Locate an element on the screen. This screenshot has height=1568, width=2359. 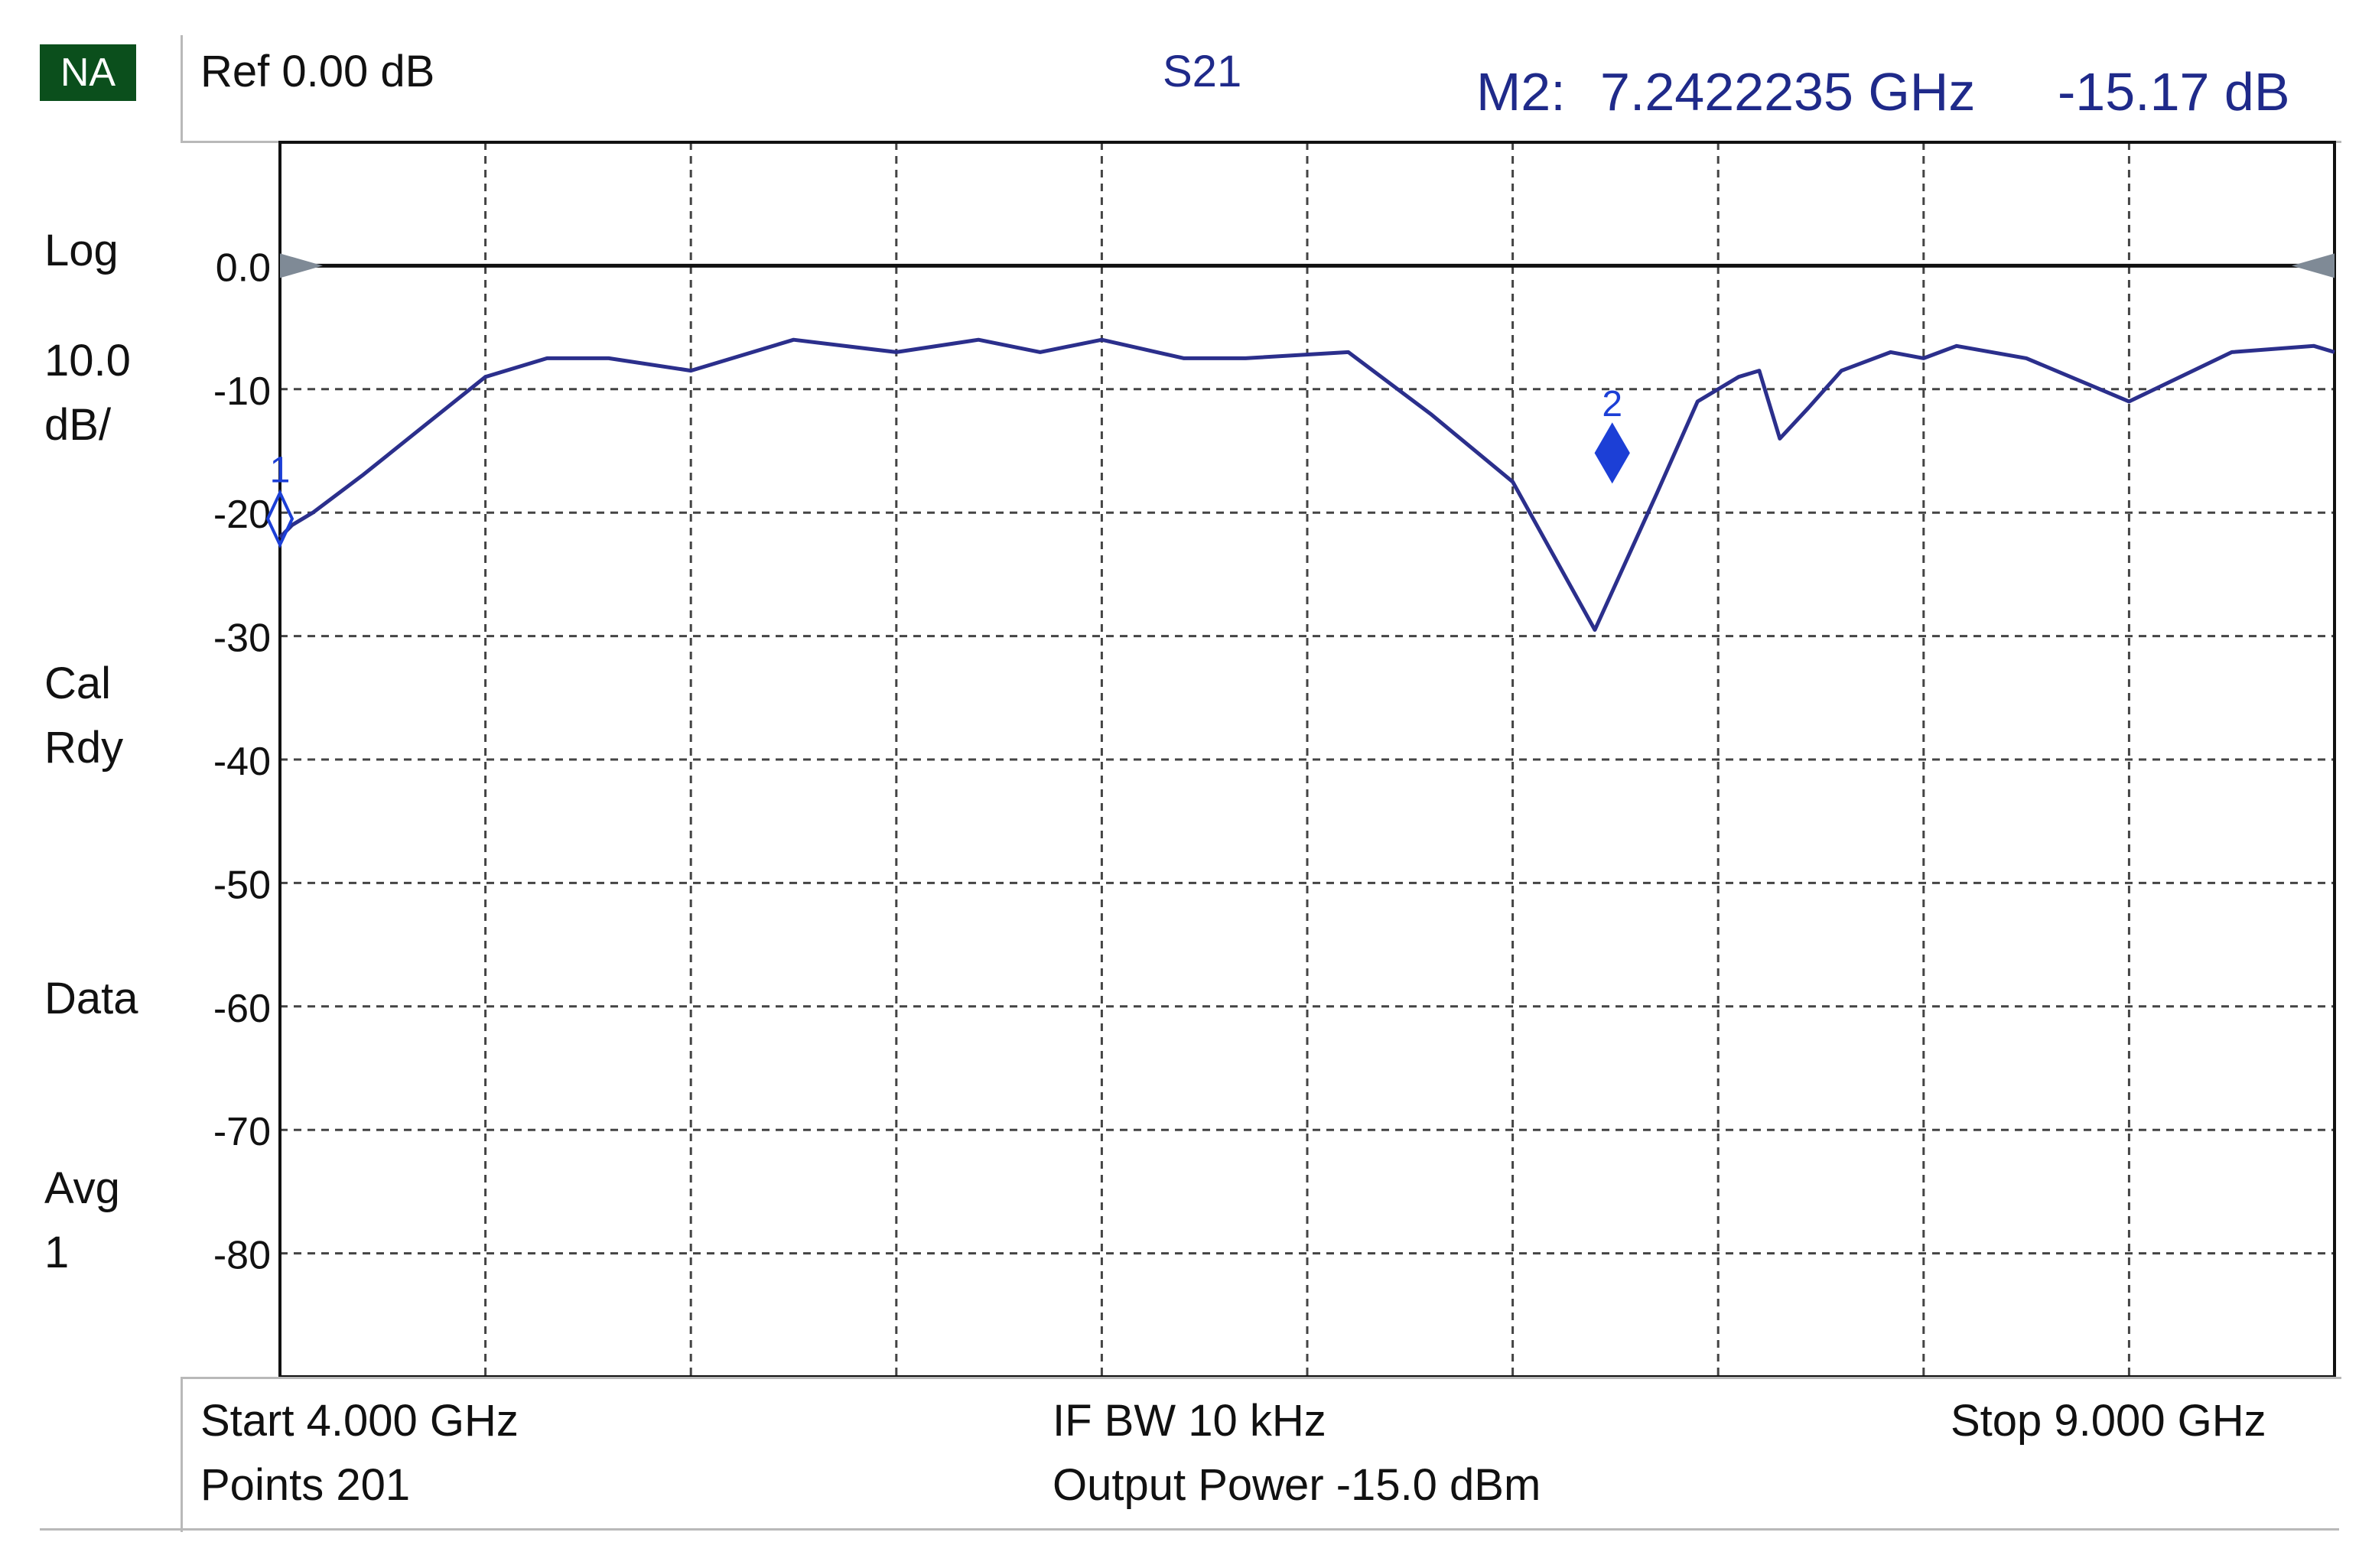
marker-2: 2 is located at coordinates (1612, 434).